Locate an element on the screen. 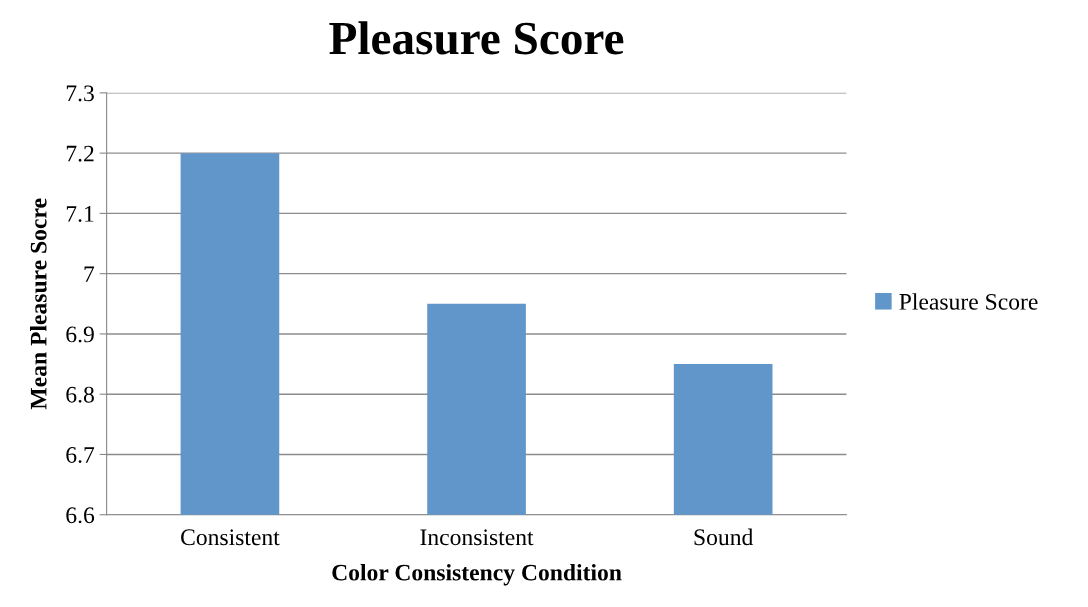 The height and width of the screenshot is (607, 1088). y-tick-label: 6.8 is located at coordinates (80, 394).